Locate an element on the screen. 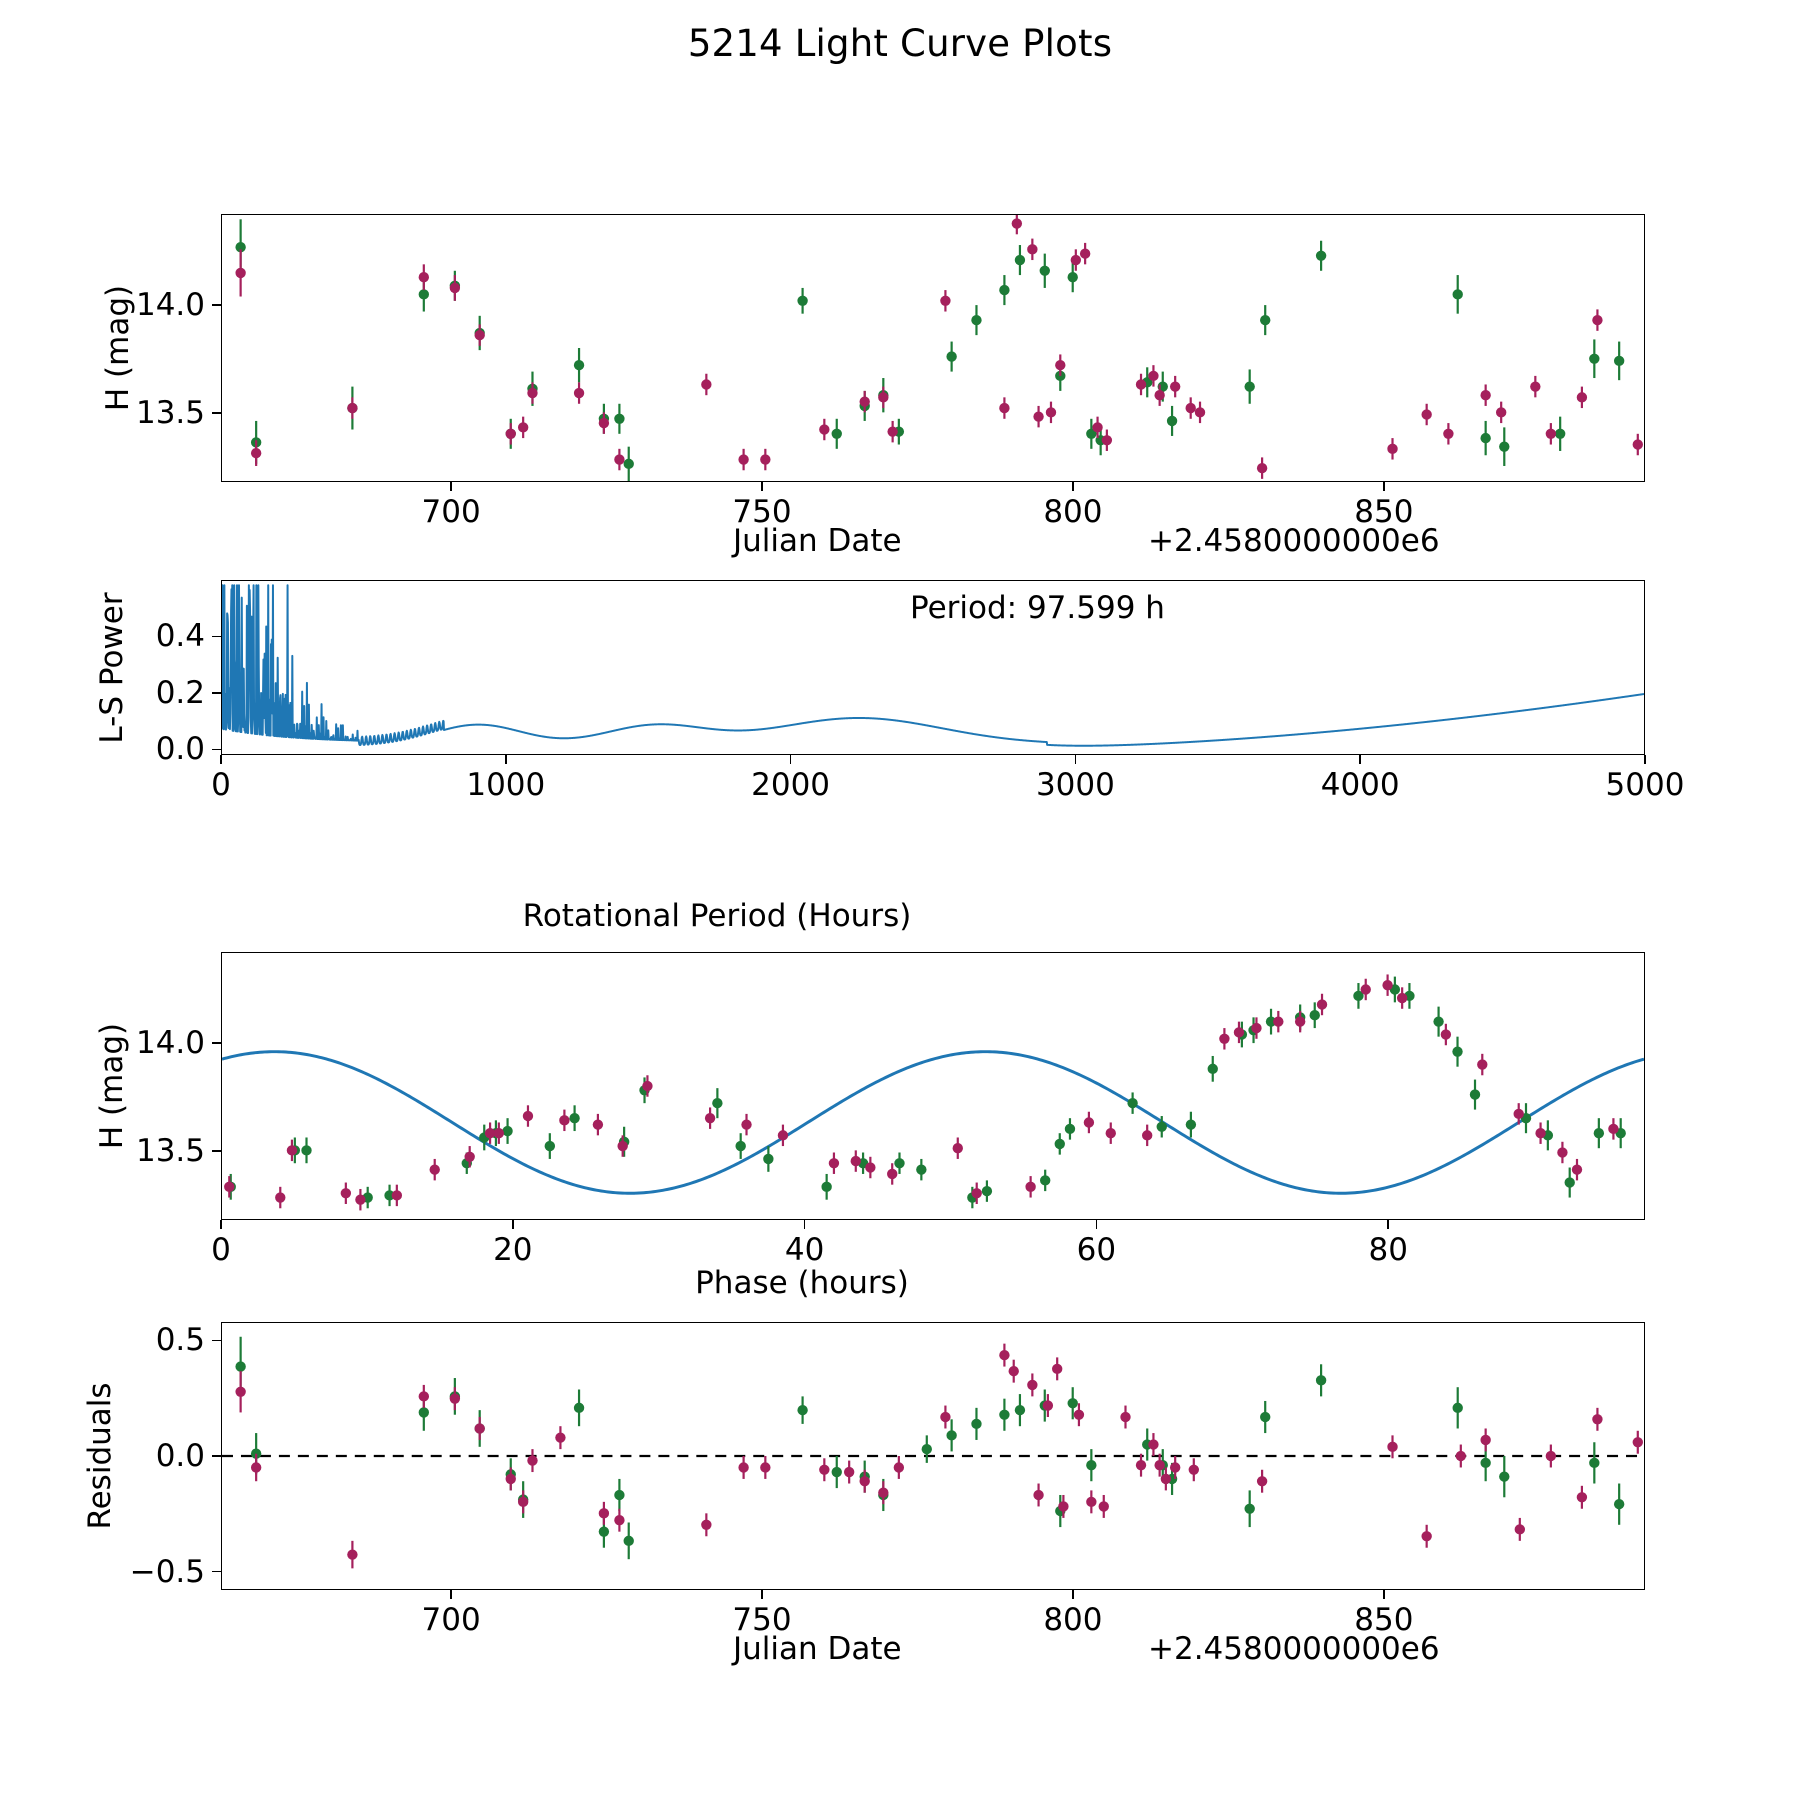 This screenshot has width=1800, height=1800. phased-ytick-1: 13.5 is located at coordinates (170, 1150).